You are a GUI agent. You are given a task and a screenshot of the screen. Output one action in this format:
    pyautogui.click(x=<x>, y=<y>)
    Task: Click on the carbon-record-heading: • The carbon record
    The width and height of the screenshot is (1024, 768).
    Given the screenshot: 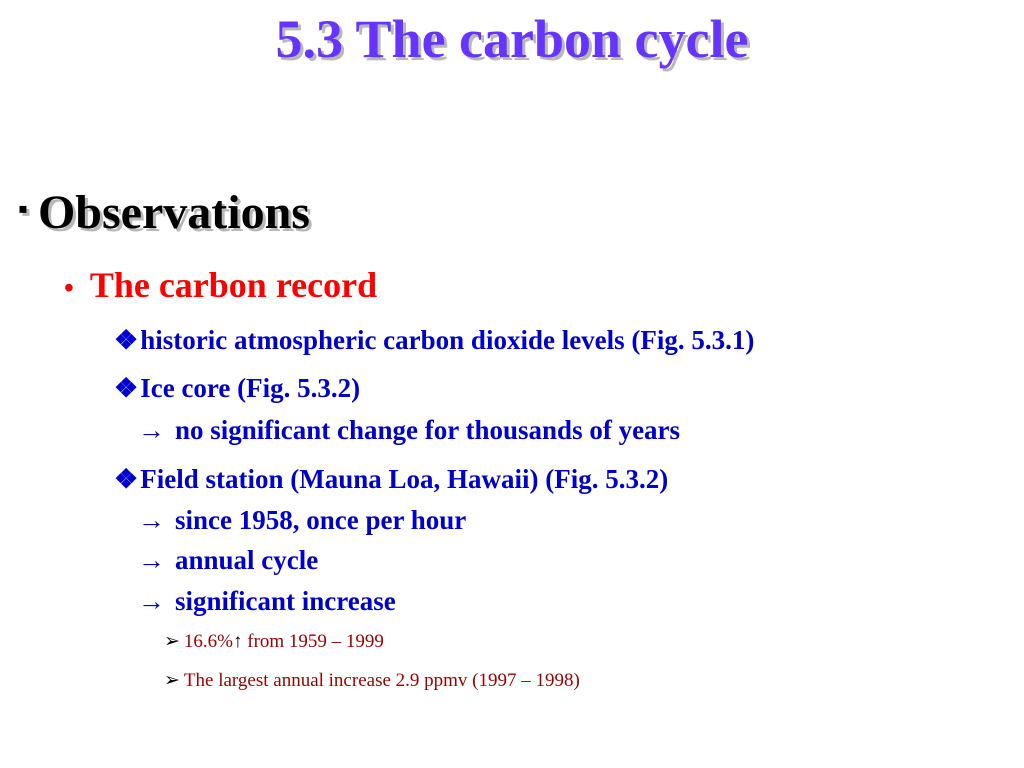 What is the action you would take?
    pyautogui.click(x=220, y=287)
    